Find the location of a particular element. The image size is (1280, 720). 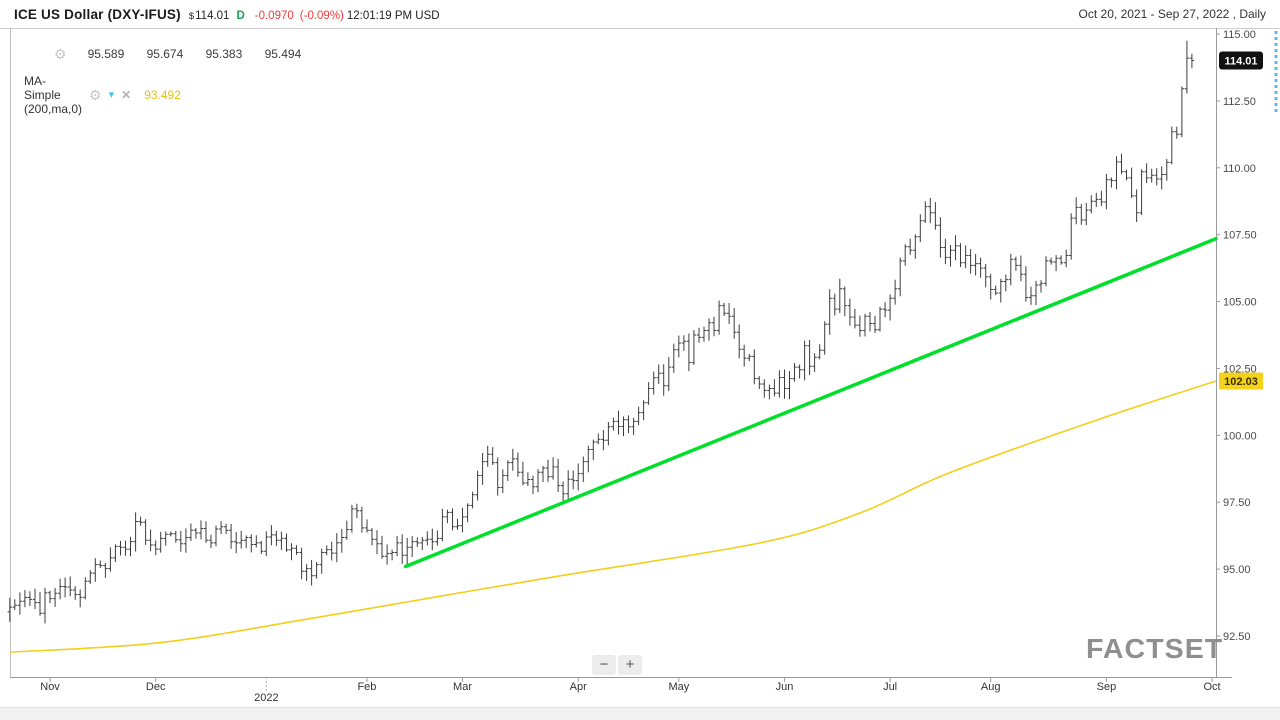

svg-text: 110.00 is located at coordinates (1239, 169).